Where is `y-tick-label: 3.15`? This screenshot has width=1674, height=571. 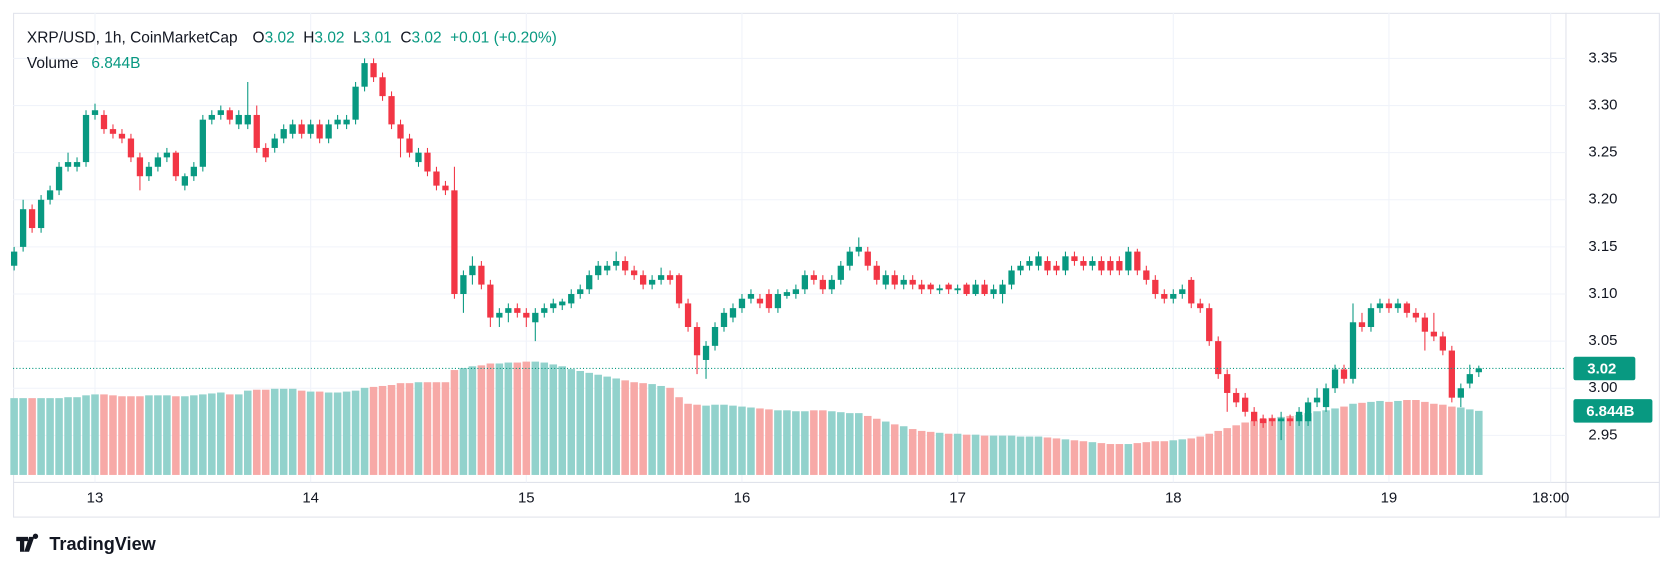 y-tick-label: 3.15 is located at coordinates (1602, 246).